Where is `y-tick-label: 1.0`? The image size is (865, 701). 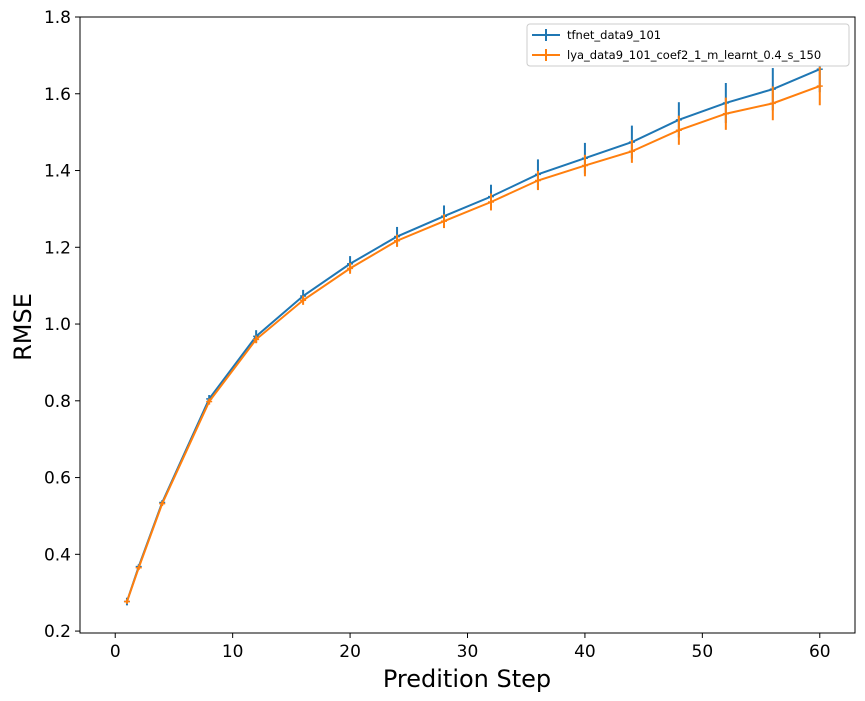
y-tick-label: 1.0 is located at coordinates (57, 325).